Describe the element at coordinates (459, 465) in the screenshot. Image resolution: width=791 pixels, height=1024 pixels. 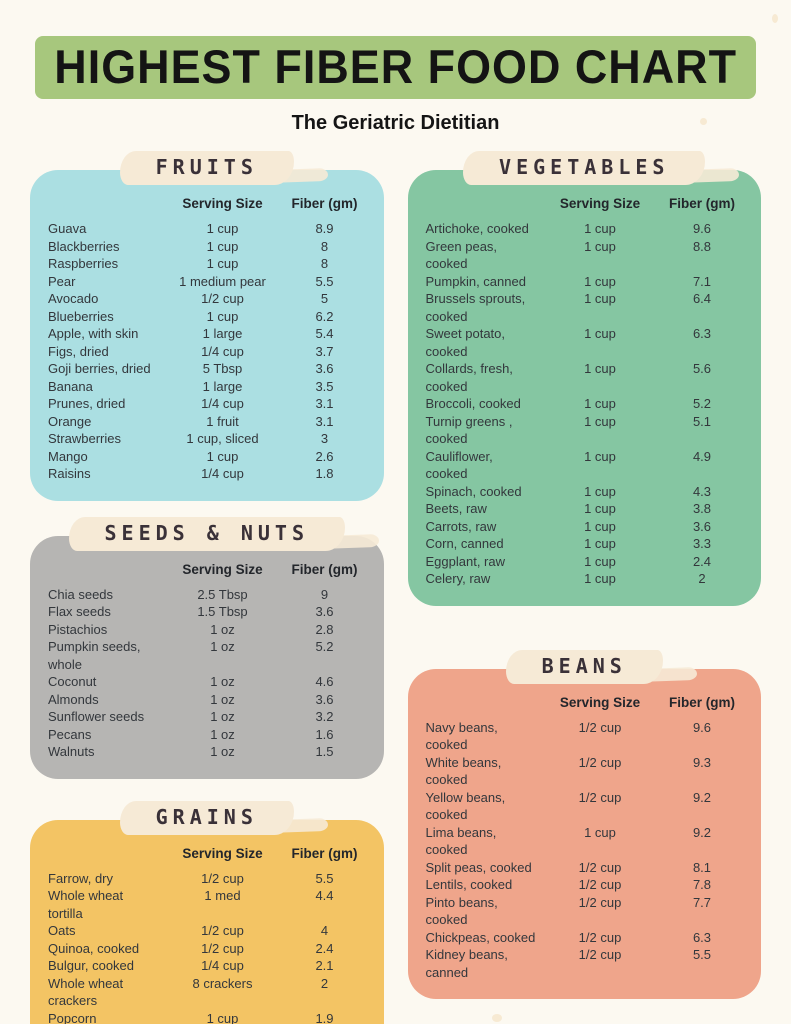
I see `cell-name: Cauliflower, cooked` at that location.